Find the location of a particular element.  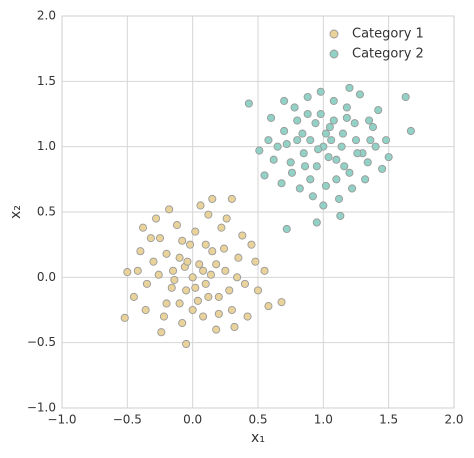

y-tick-label: 2.0 is located at coordinates (46, 16).